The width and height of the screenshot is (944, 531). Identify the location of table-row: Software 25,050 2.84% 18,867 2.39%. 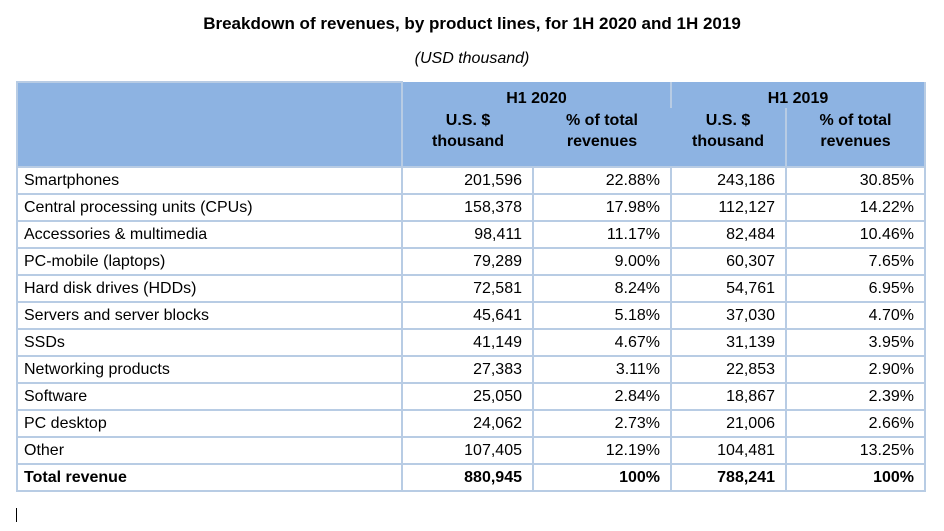
(471, 396).